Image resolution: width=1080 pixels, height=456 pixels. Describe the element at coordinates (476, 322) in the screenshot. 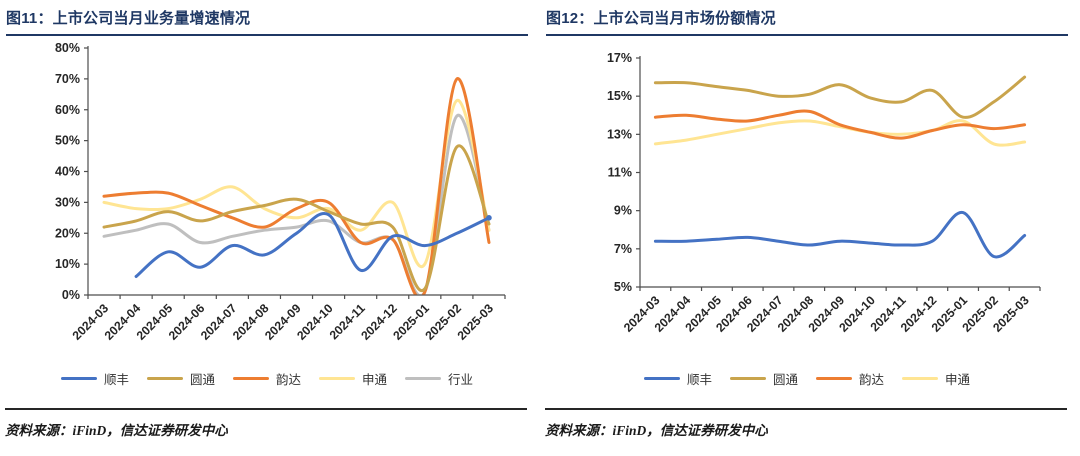

I see `x-tick-label: 2025-03` at that location.